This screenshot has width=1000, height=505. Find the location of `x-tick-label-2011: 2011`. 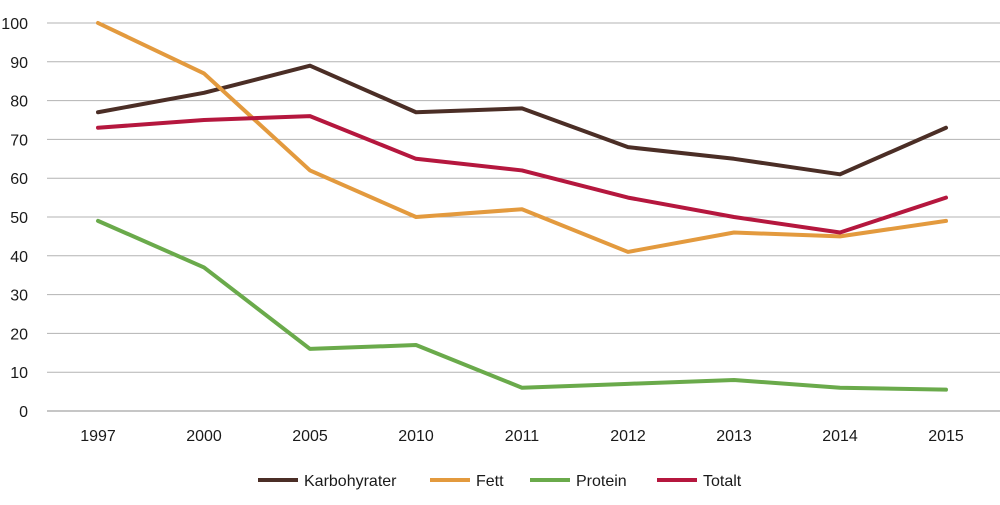

x-tick-label-2011: 2011 is located at coordinates (522, 436).